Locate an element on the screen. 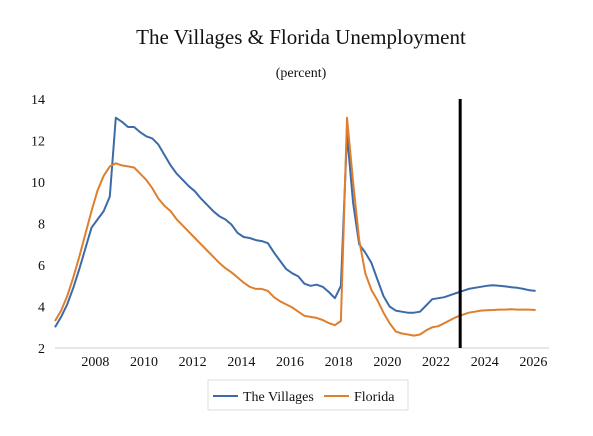 The width and height of the screenshot is (593, 436). x-tick-label: 2014 is located at coordinates (241, 362).